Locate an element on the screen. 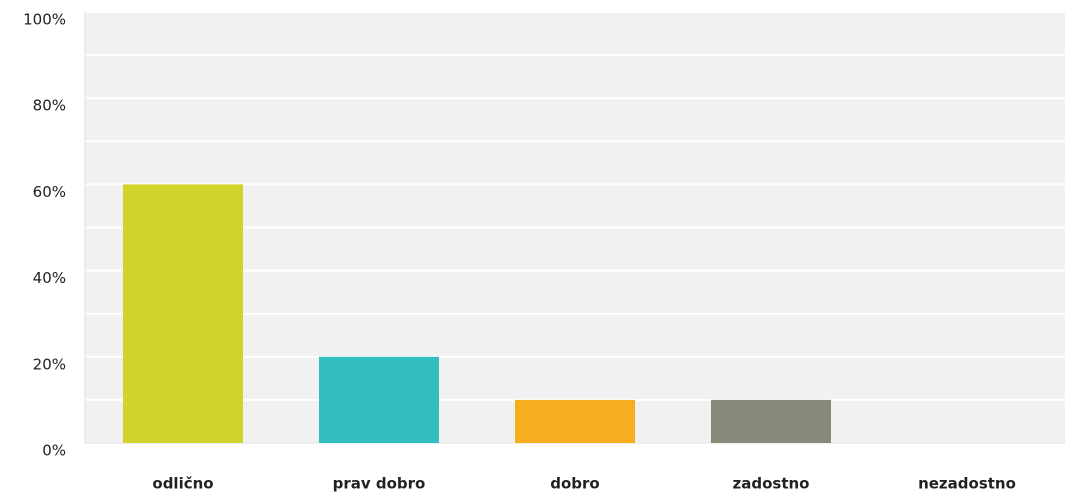 The height and width of the screenshot is (495, 1070). y-tick-label: 80% is located at coordinates (49, 106).